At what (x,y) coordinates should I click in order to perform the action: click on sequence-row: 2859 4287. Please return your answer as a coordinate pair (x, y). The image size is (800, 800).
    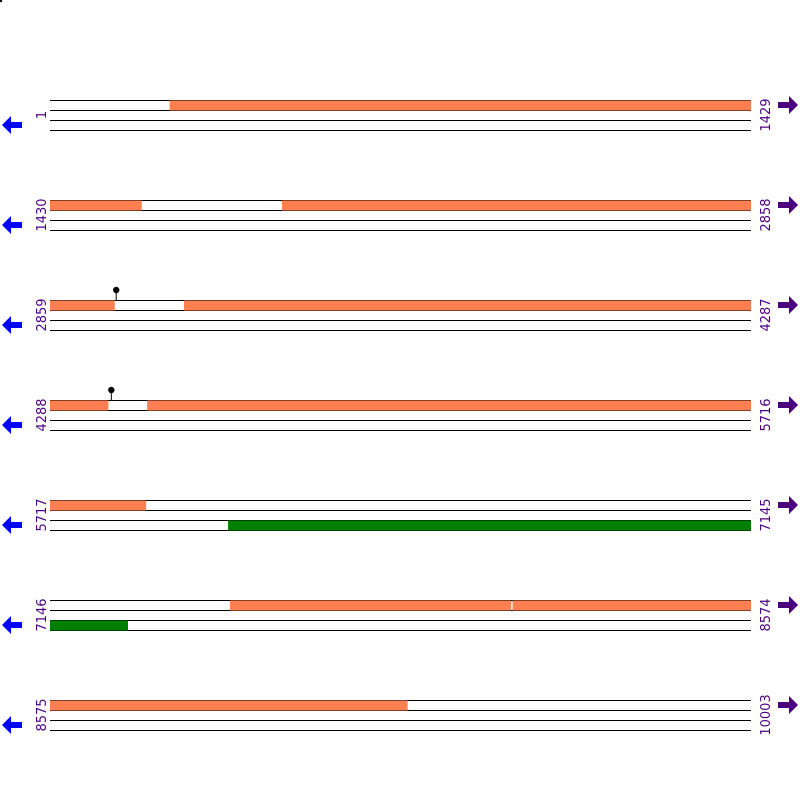
    Looking at the image, I should click on (400, 310).